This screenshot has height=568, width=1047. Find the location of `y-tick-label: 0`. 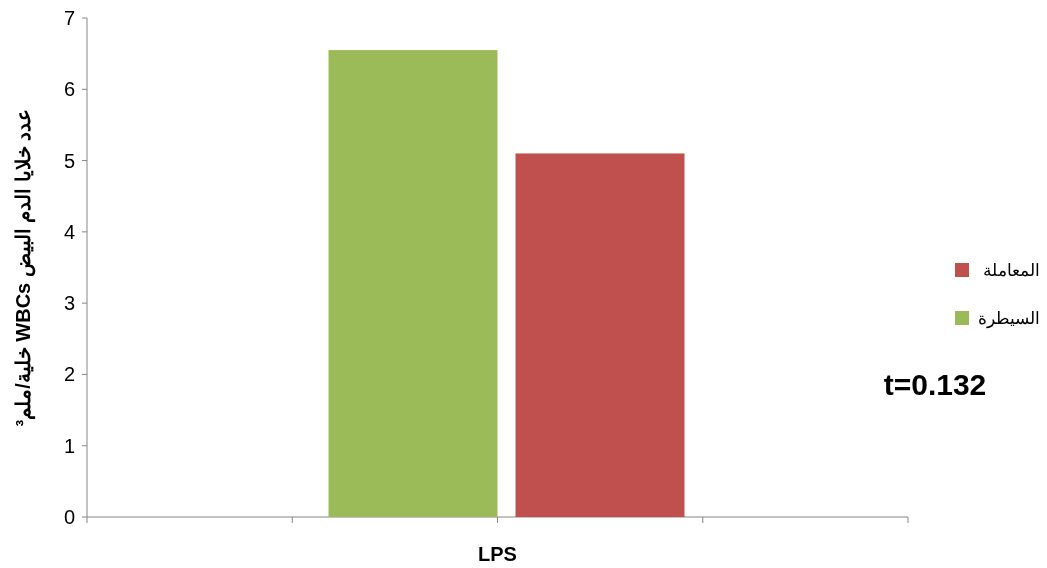

y-tick-label: 0 is located at coordinates (69, 517).